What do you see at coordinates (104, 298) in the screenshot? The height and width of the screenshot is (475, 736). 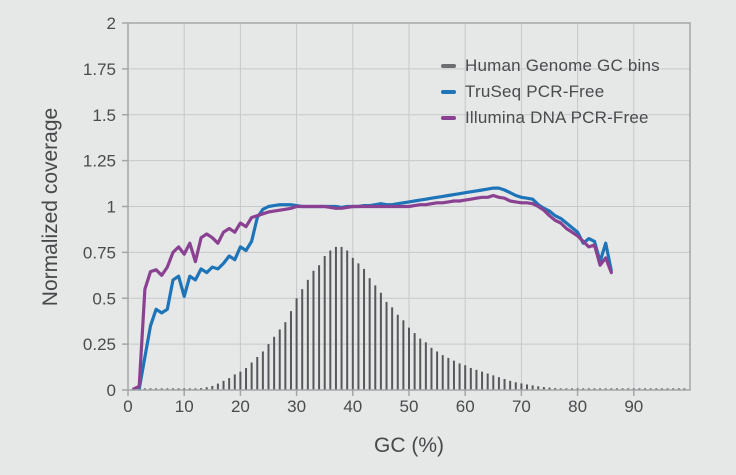 I see `y-tick-label: 0.5` at bounding box center [104, 298].